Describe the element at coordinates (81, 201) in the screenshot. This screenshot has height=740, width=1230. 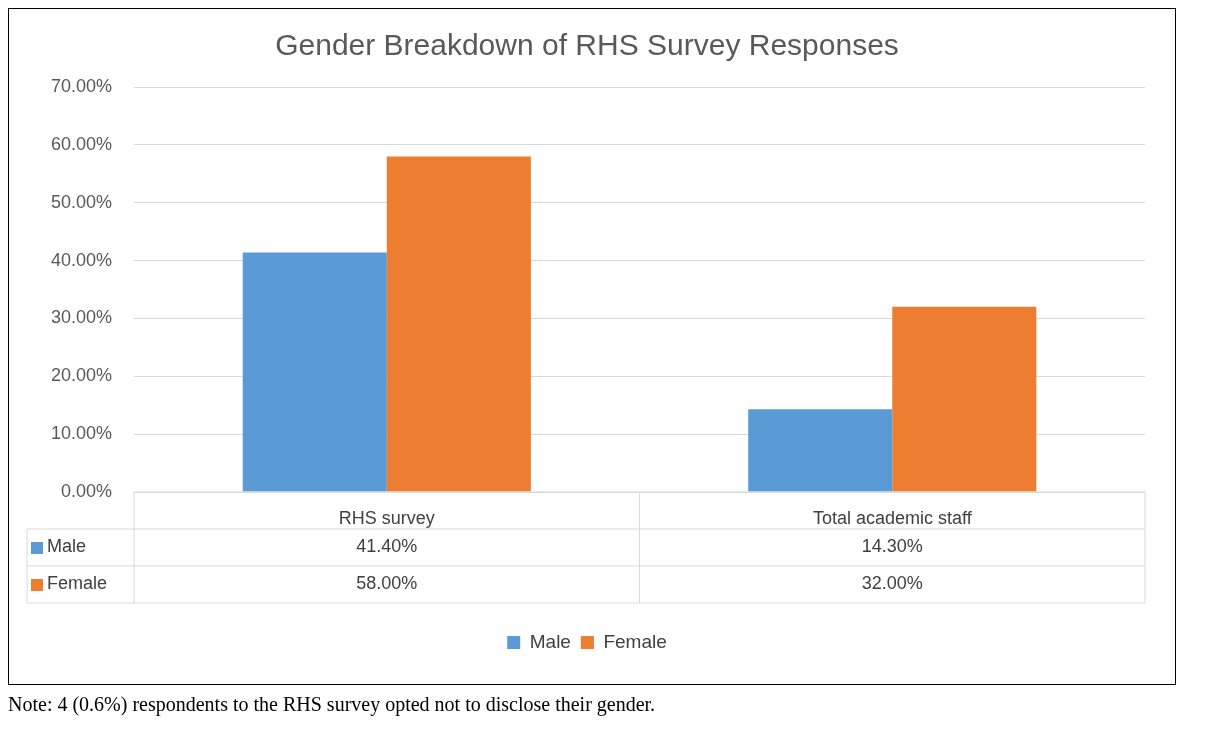
I see `y-tick-label: 50.00%` at that location.